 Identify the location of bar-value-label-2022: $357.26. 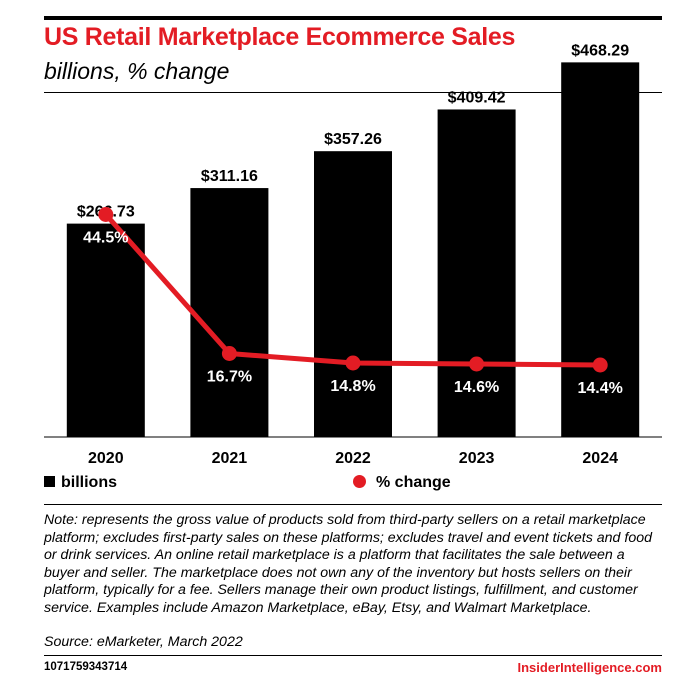
(353, 139).